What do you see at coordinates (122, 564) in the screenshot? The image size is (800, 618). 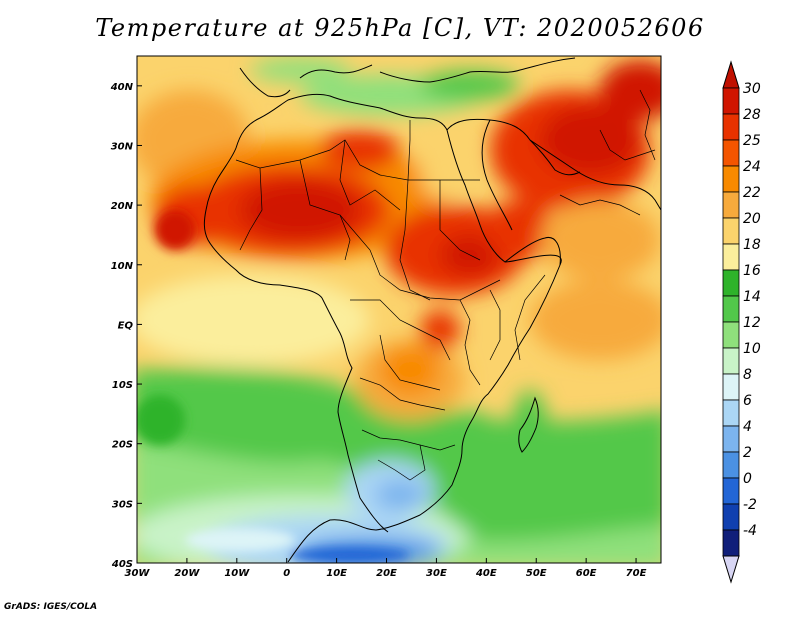 I see `lat-tick-label: 40S` at bounding box center [122, 564].